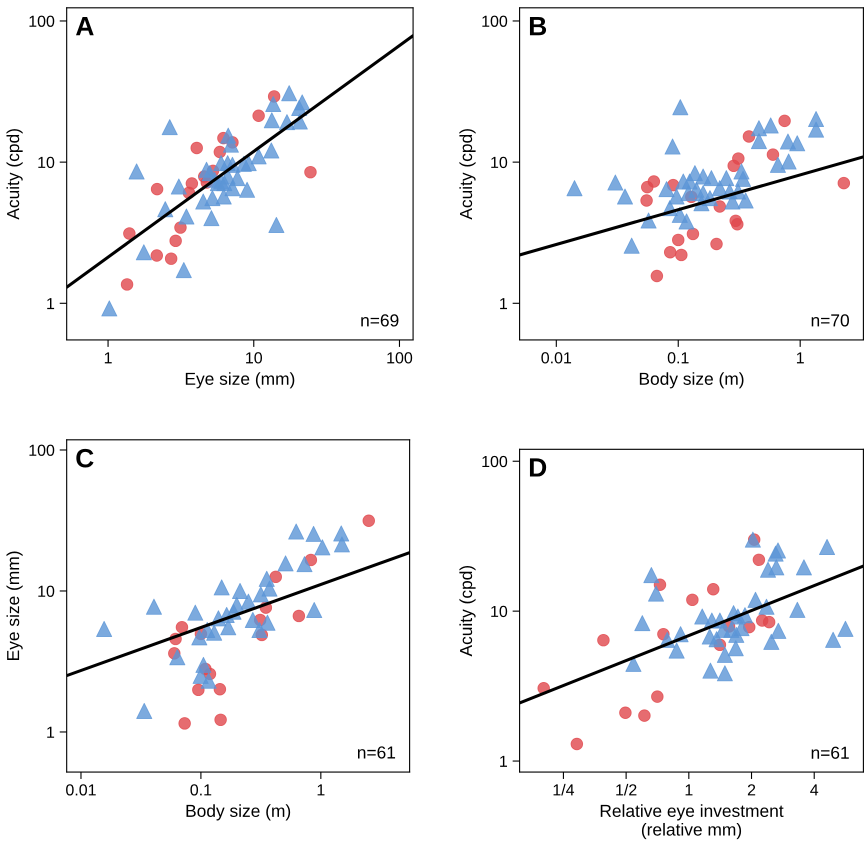 This screenshot has width=866, height=865. Describe the element at coordinates (399, 358) in the screenshot. I see `x-tick-label: 100` at that location.